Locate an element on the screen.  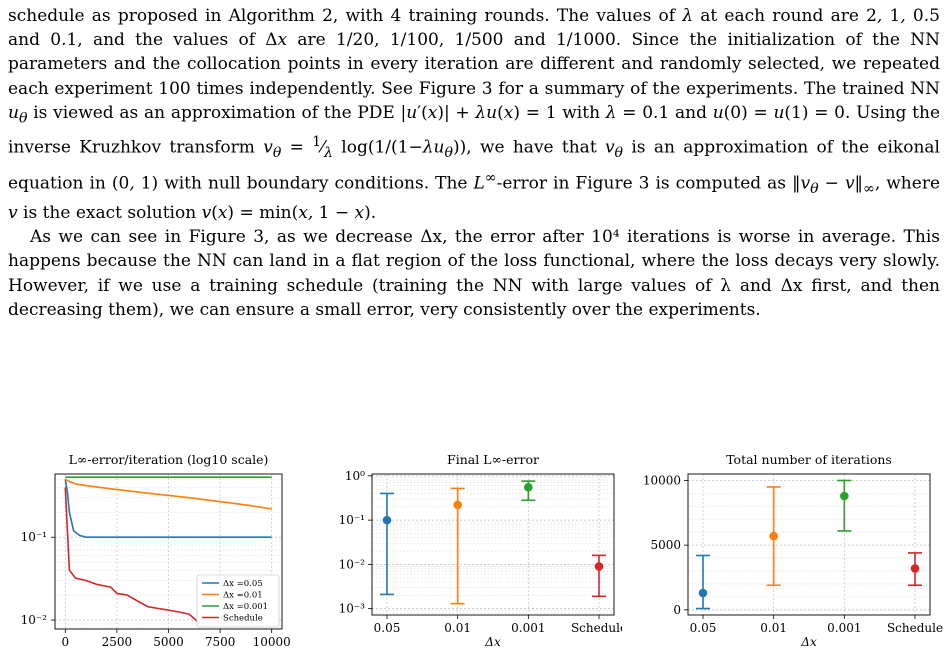
chart-title: Final L∞-error is located at coordinates (493, 459).